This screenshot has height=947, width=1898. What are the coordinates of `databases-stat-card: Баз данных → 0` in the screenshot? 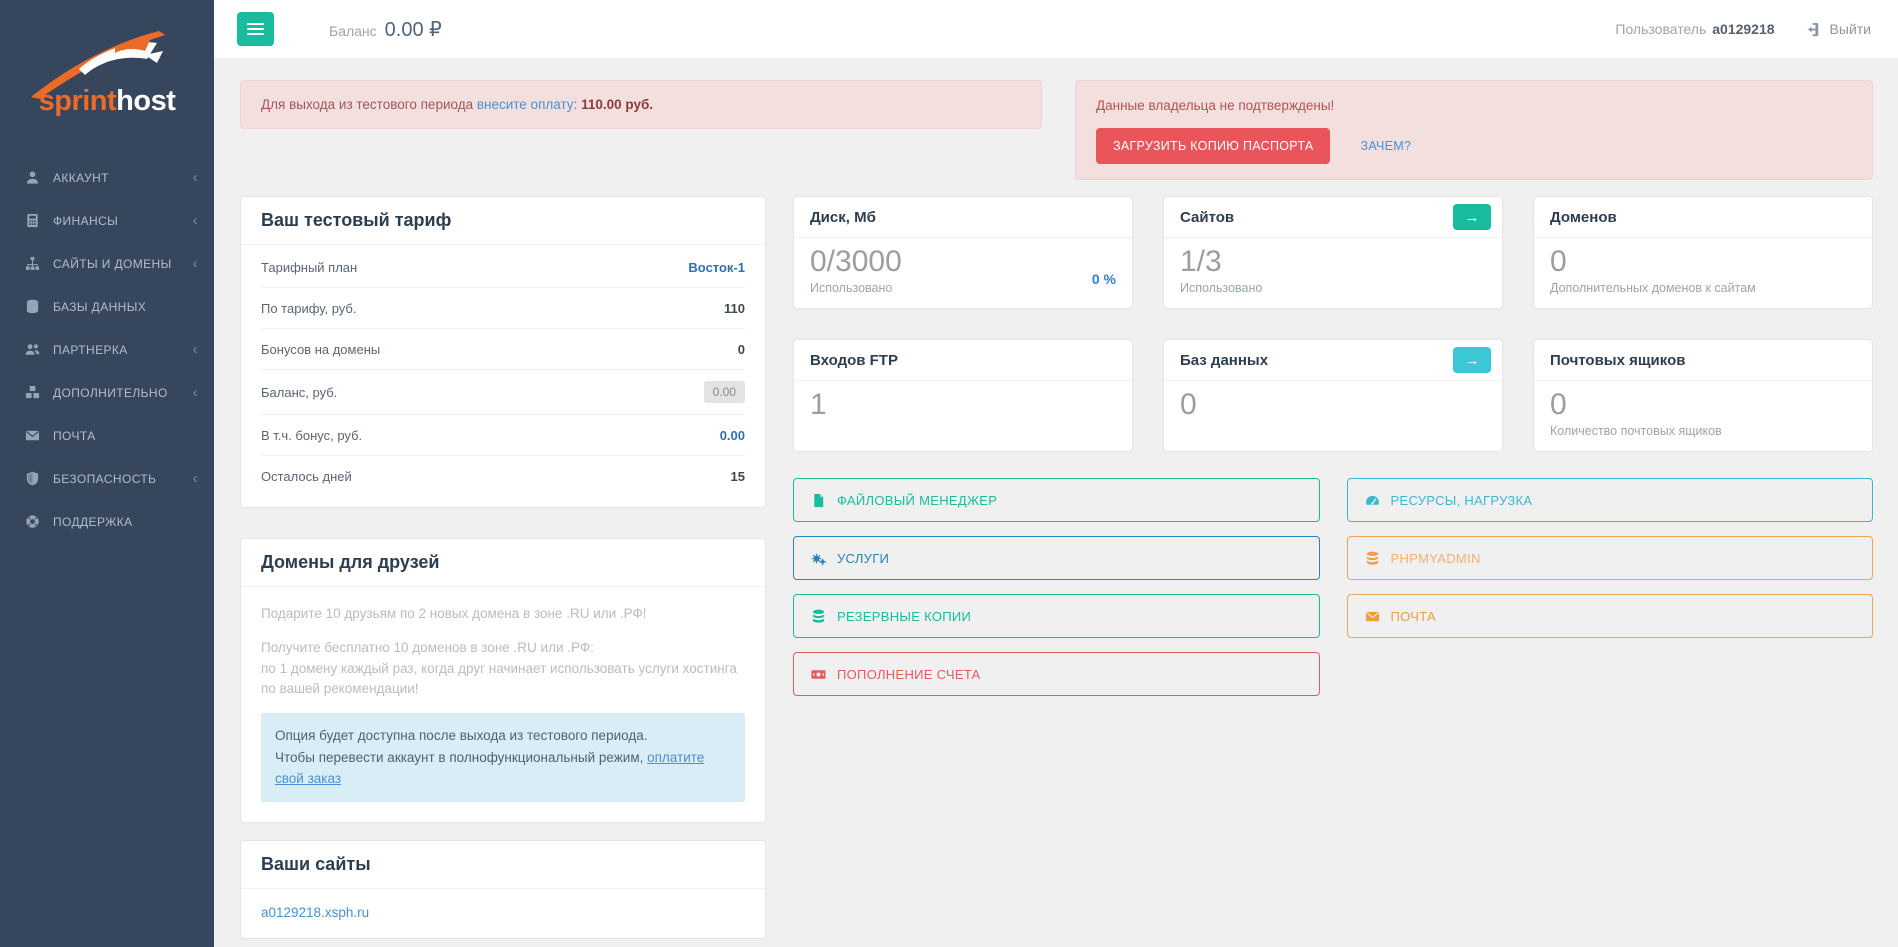 It's located at (1333, 395).